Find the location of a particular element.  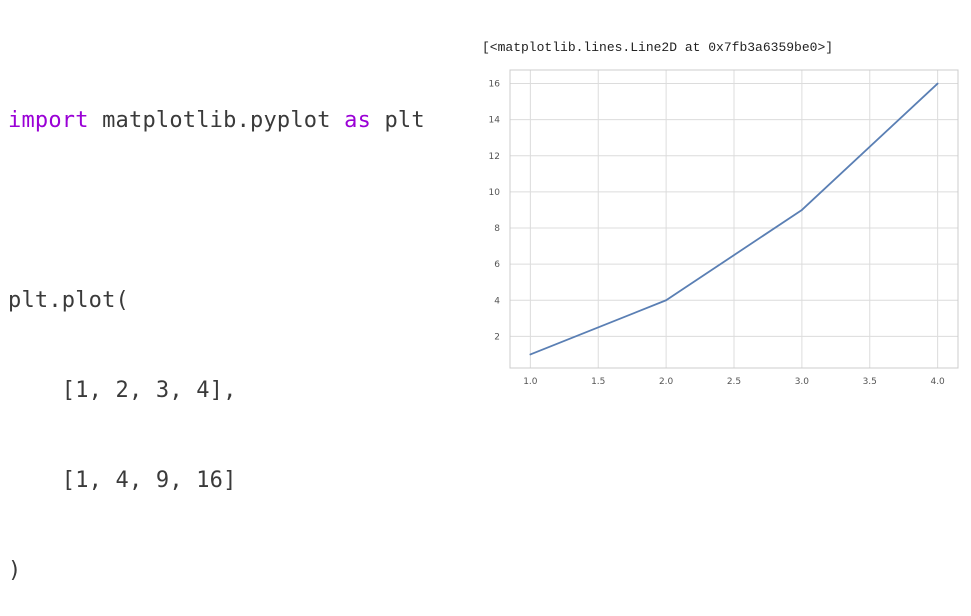

code-line-6: ) is located at coordinates (15, 570).